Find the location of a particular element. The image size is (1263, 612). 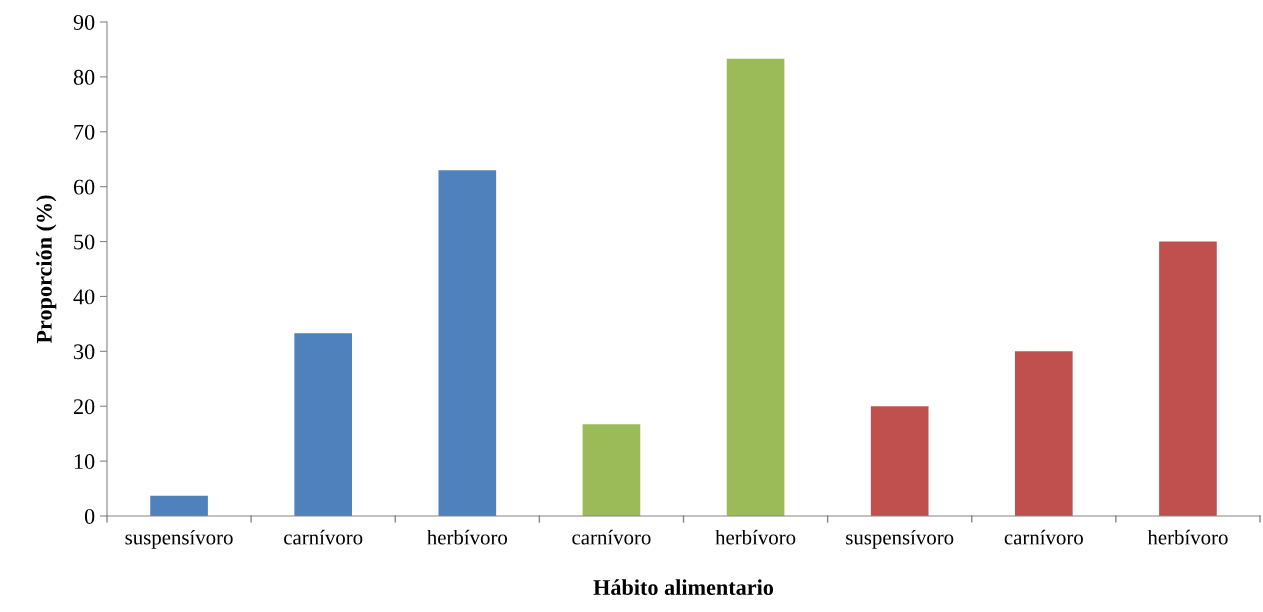

y-tick-label: 60 is located at coordinates (84, 187).